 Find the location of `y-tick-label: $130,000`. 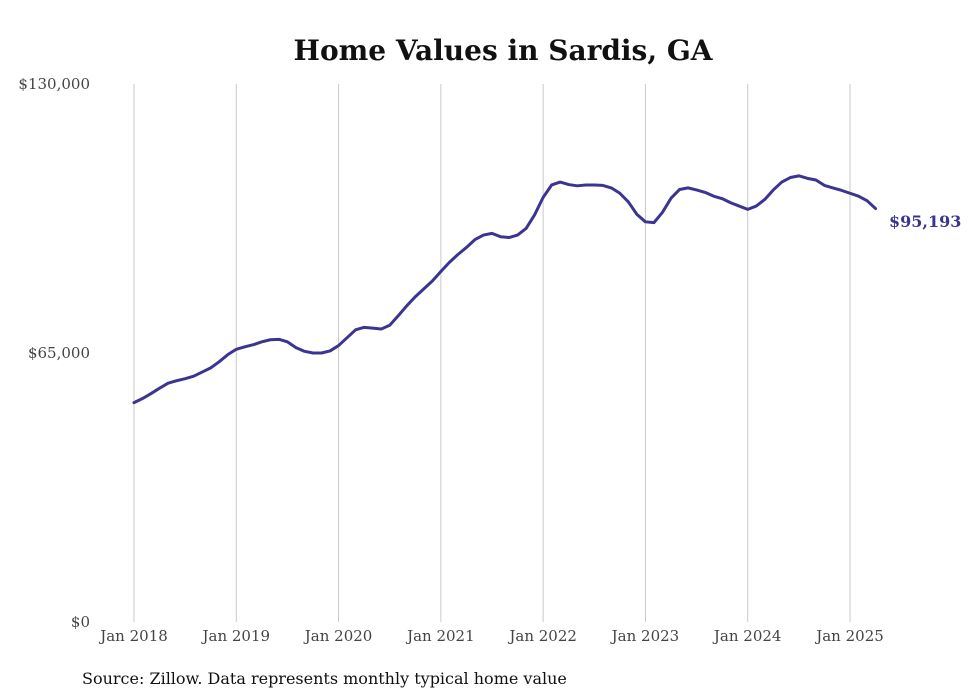

y-tick-label: $130,000 is located at coordinates (54, 84).